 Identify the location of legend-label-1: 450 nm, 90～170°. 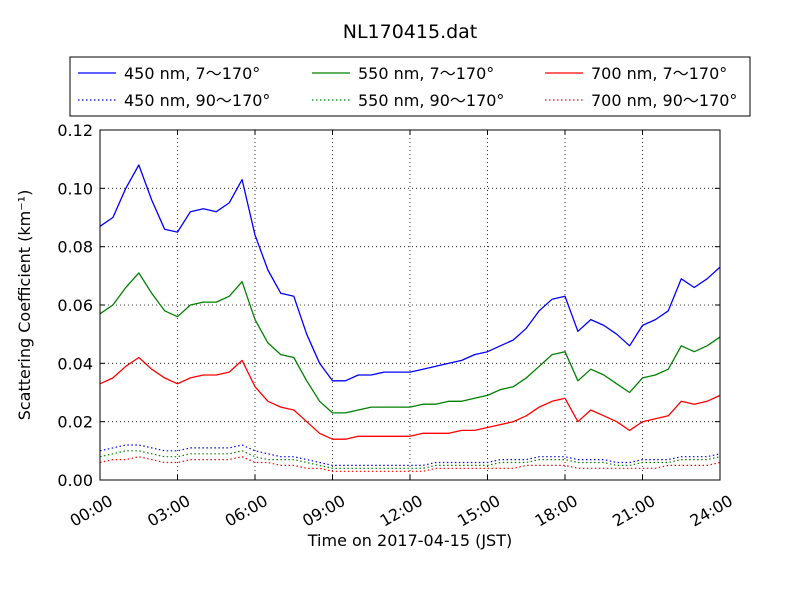
(197, 100).